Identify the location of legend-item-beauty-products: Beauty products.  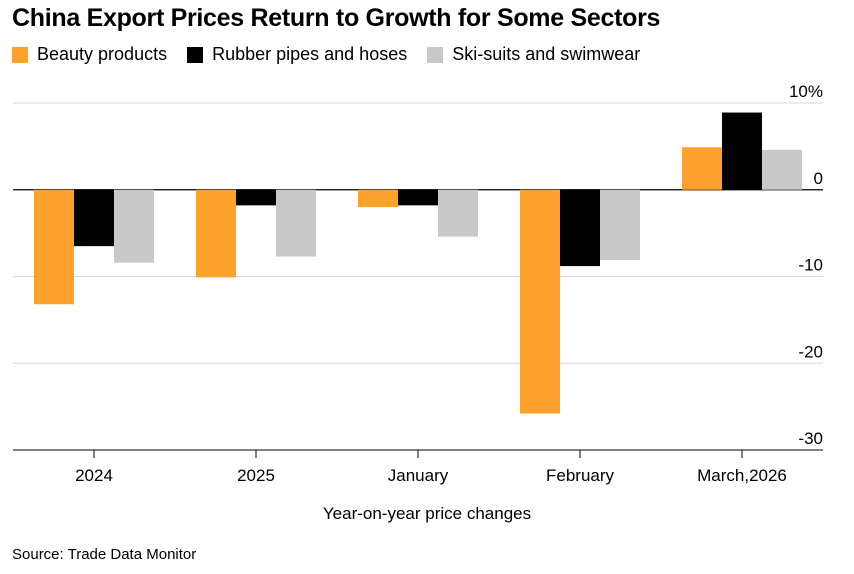
(89, 54).